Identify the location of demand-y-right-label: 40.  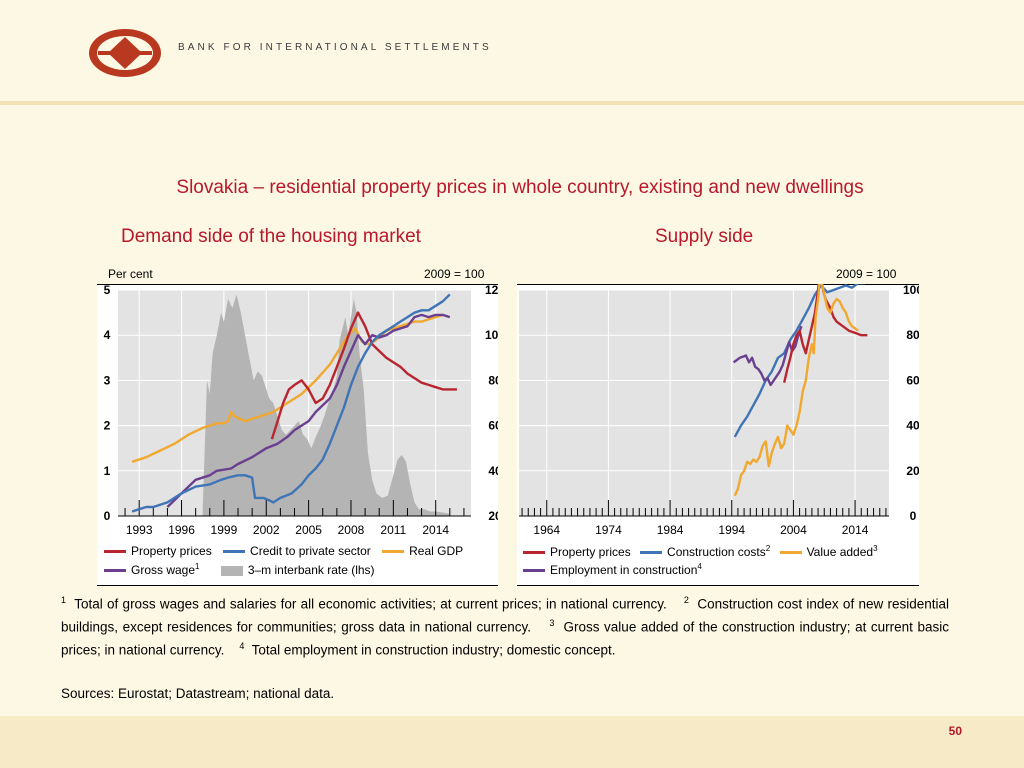
(493, 471).